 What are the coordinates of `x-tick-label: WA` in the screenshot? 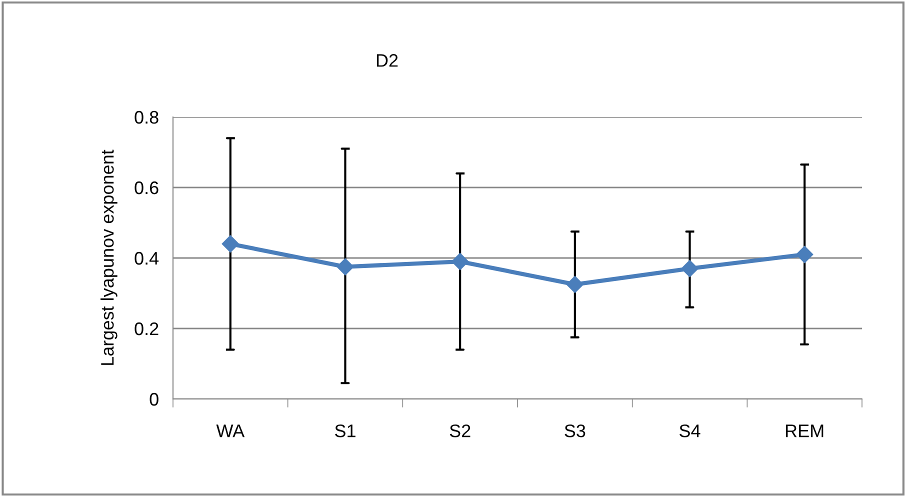 It's located at (230, 431).